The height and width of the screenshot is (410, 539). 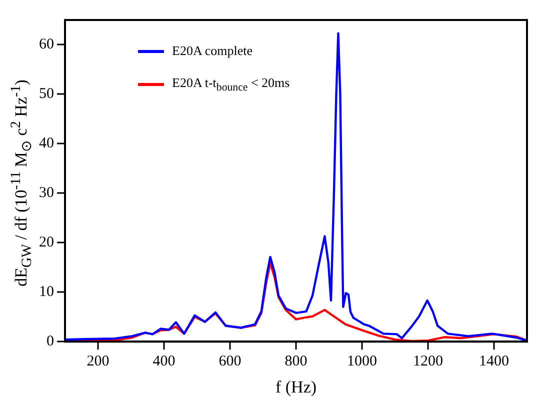 What do you see at coordinates (46, 242) in the screenshot?
I see `y-tick-label: 20` at bounding box center [46, 242].